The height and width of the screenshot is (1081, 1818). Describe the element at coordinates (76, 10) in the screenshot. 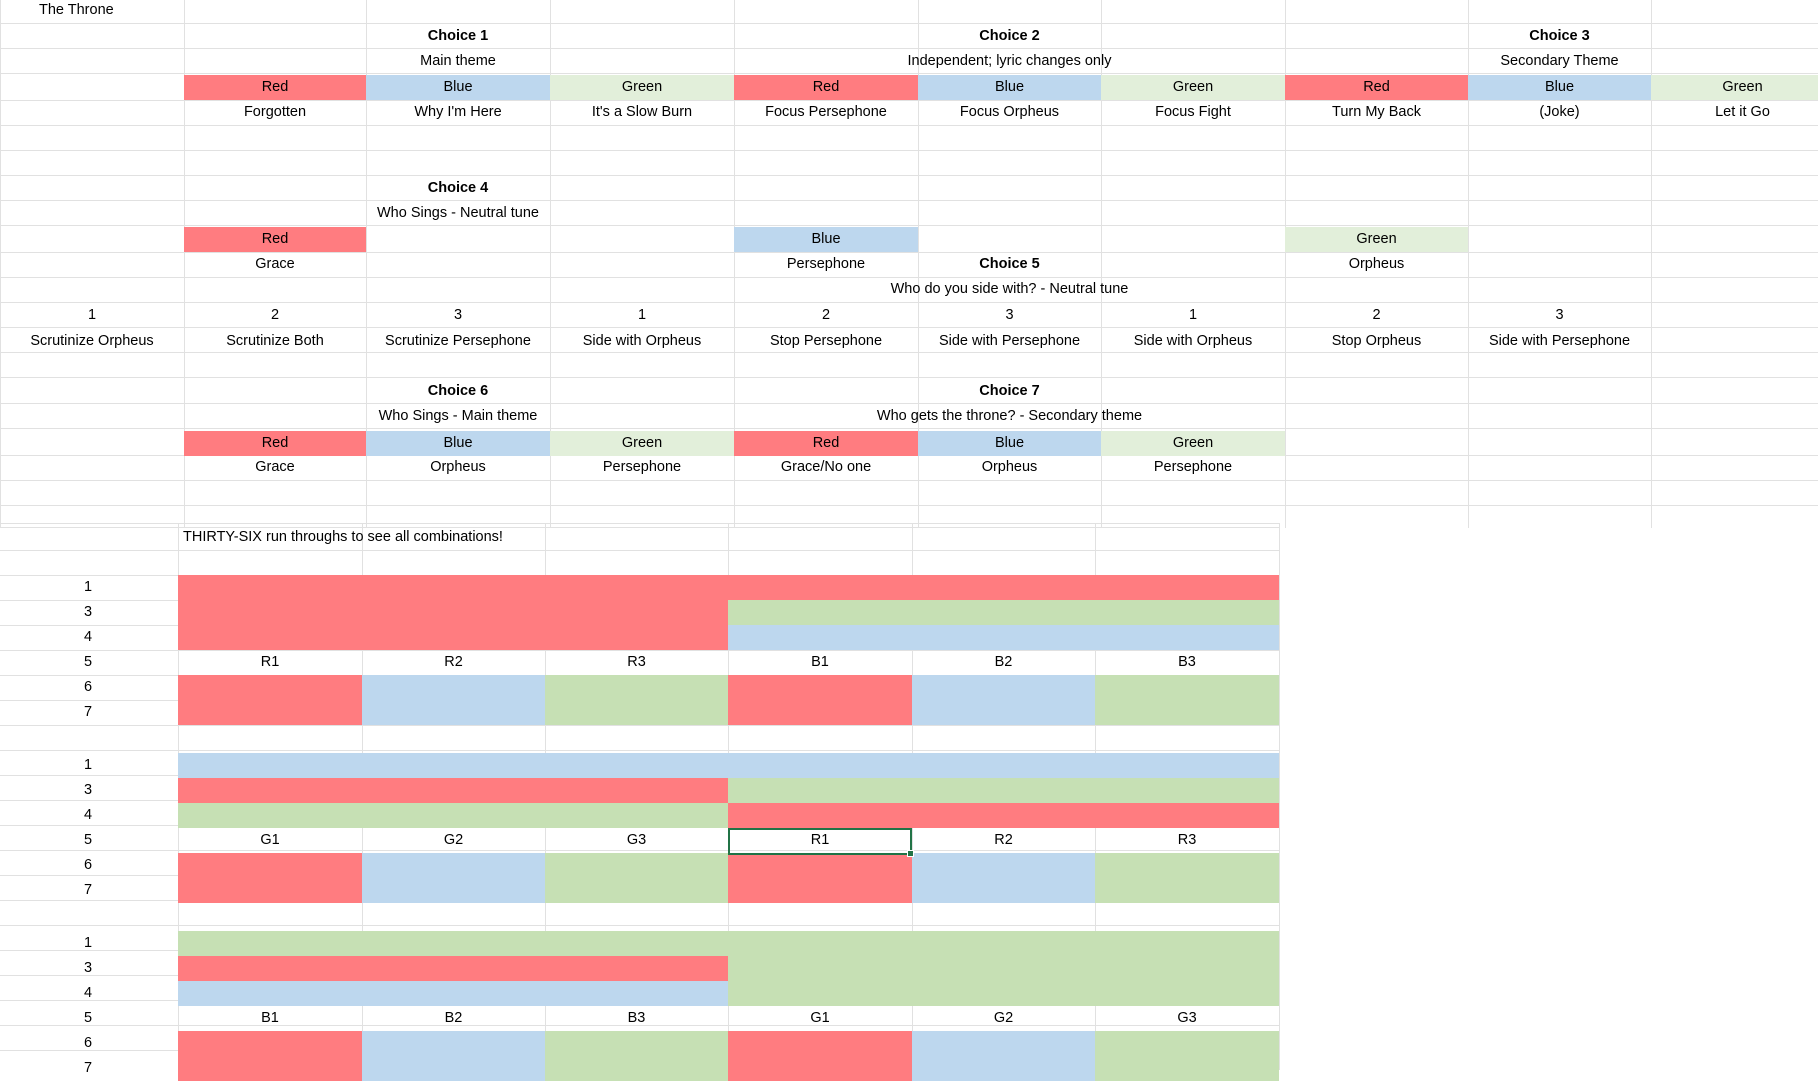

I see `sheet-title: The Throne` at that location.